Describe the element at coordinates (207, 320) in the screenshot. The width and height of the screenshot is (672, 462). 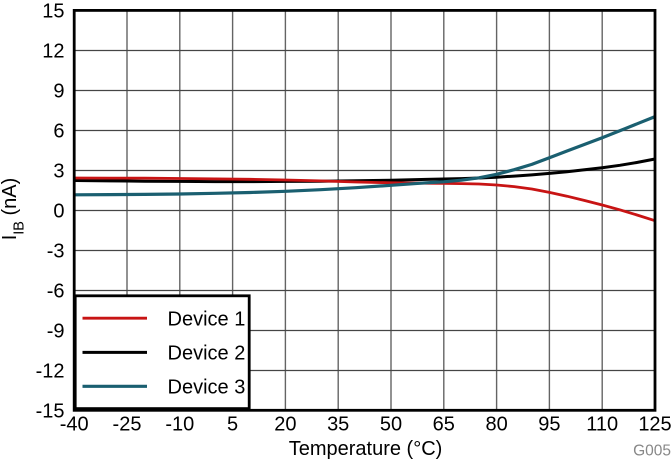
I see `svg-text: Device 1` at that location.